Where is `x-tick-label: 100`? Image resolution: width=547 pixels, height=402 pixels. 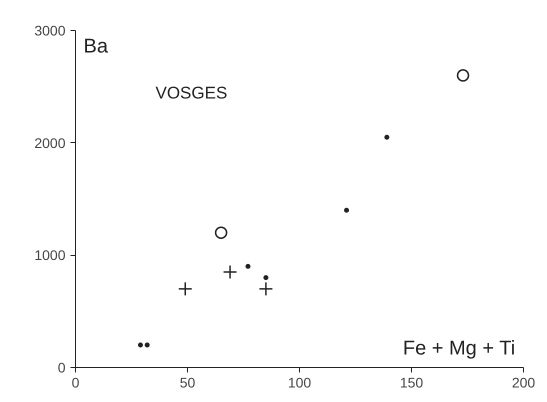 x-tick-label: 100 is located at coordinates (300, 382).